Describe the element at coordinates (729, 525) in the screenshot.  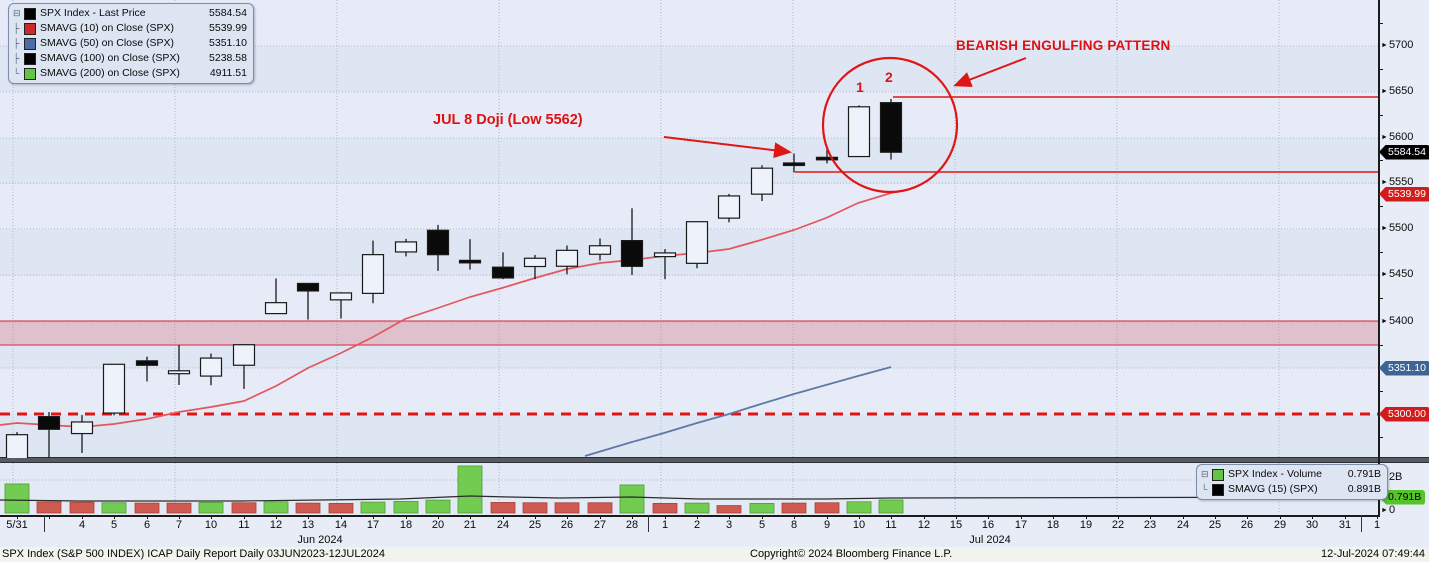
I see `date-tick-label: 3` at that location.